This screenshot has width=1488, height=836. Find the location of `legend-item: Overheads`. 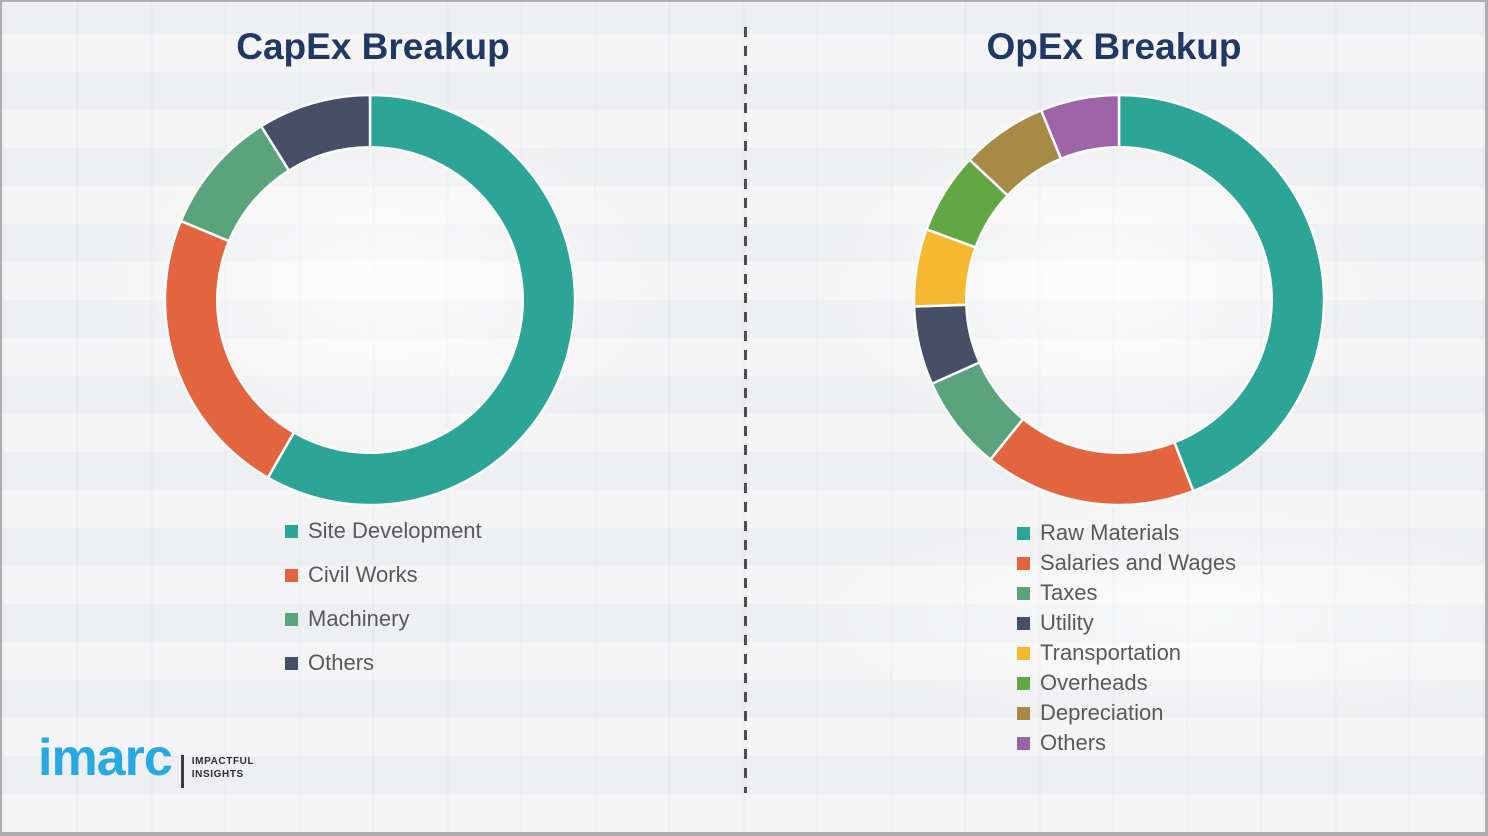

legend-item: Overheads is located at coordinates (1126, 683).